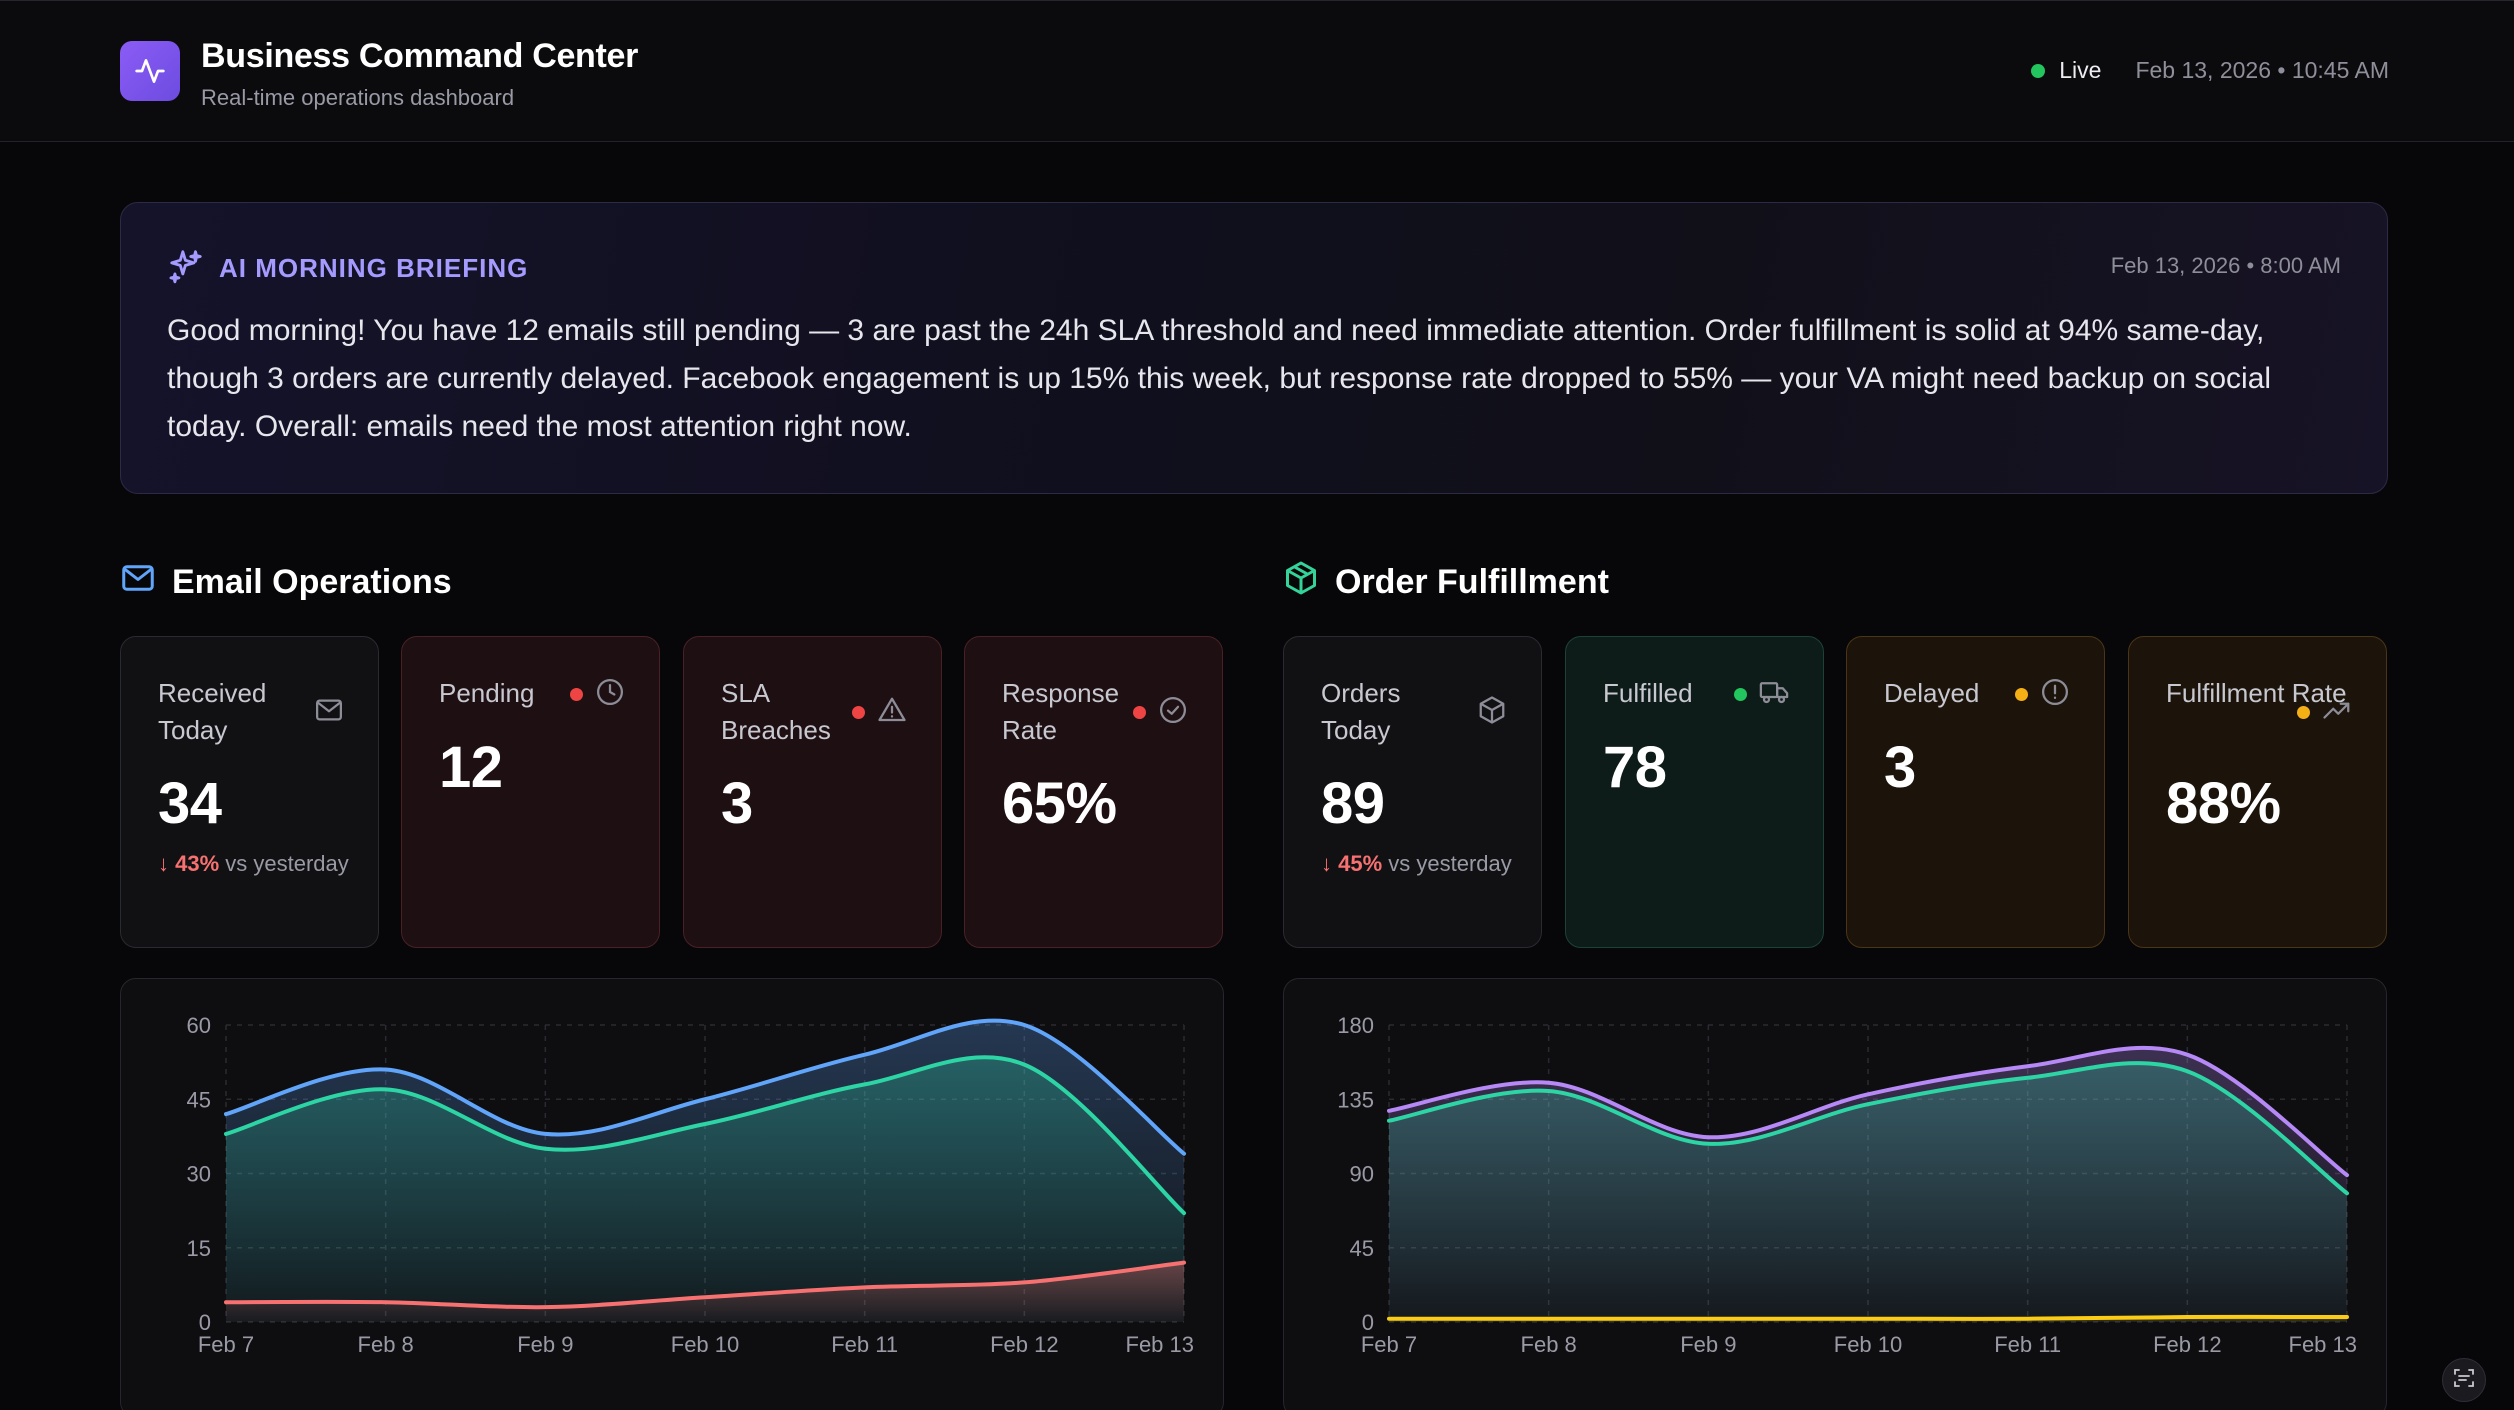 Image resolution: width=2514 pixels, height=1410 pixels. Describe the element at coordinates (1932, 693) in the screenshot. I see `card-label: Delayed` at that location.